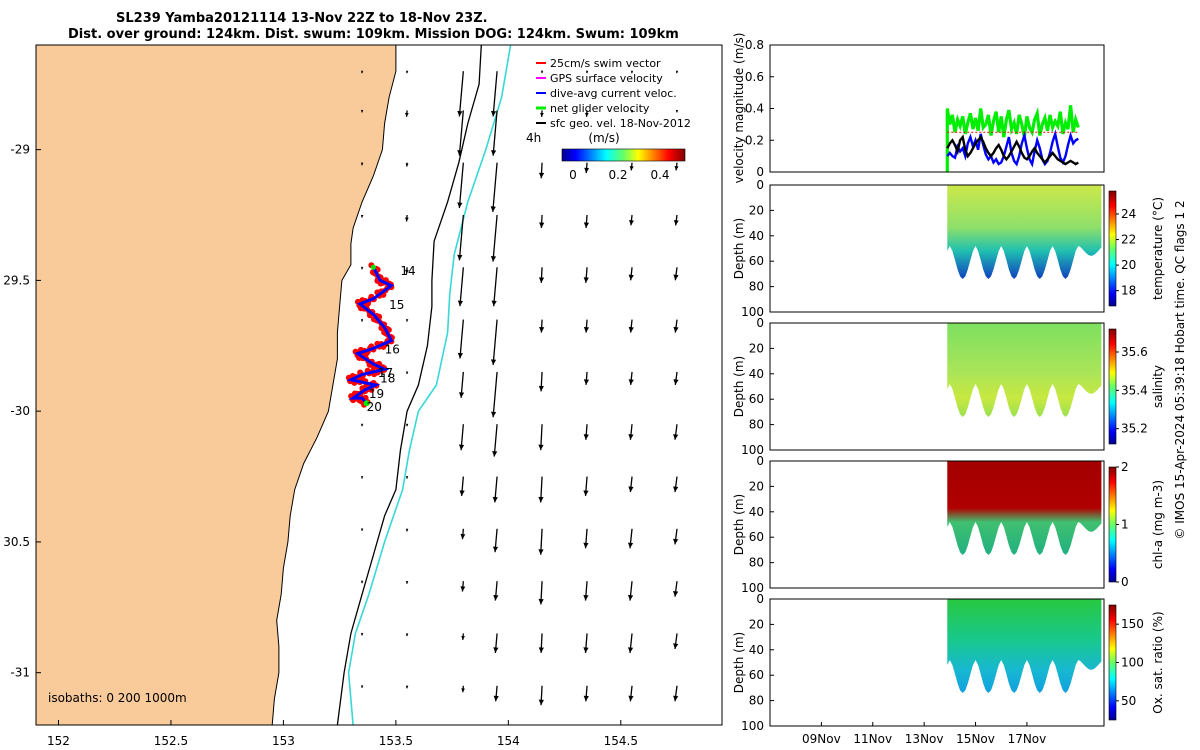 This screenshot has height=750, width=1200. I want to click on glider-track, so click(370, 335).